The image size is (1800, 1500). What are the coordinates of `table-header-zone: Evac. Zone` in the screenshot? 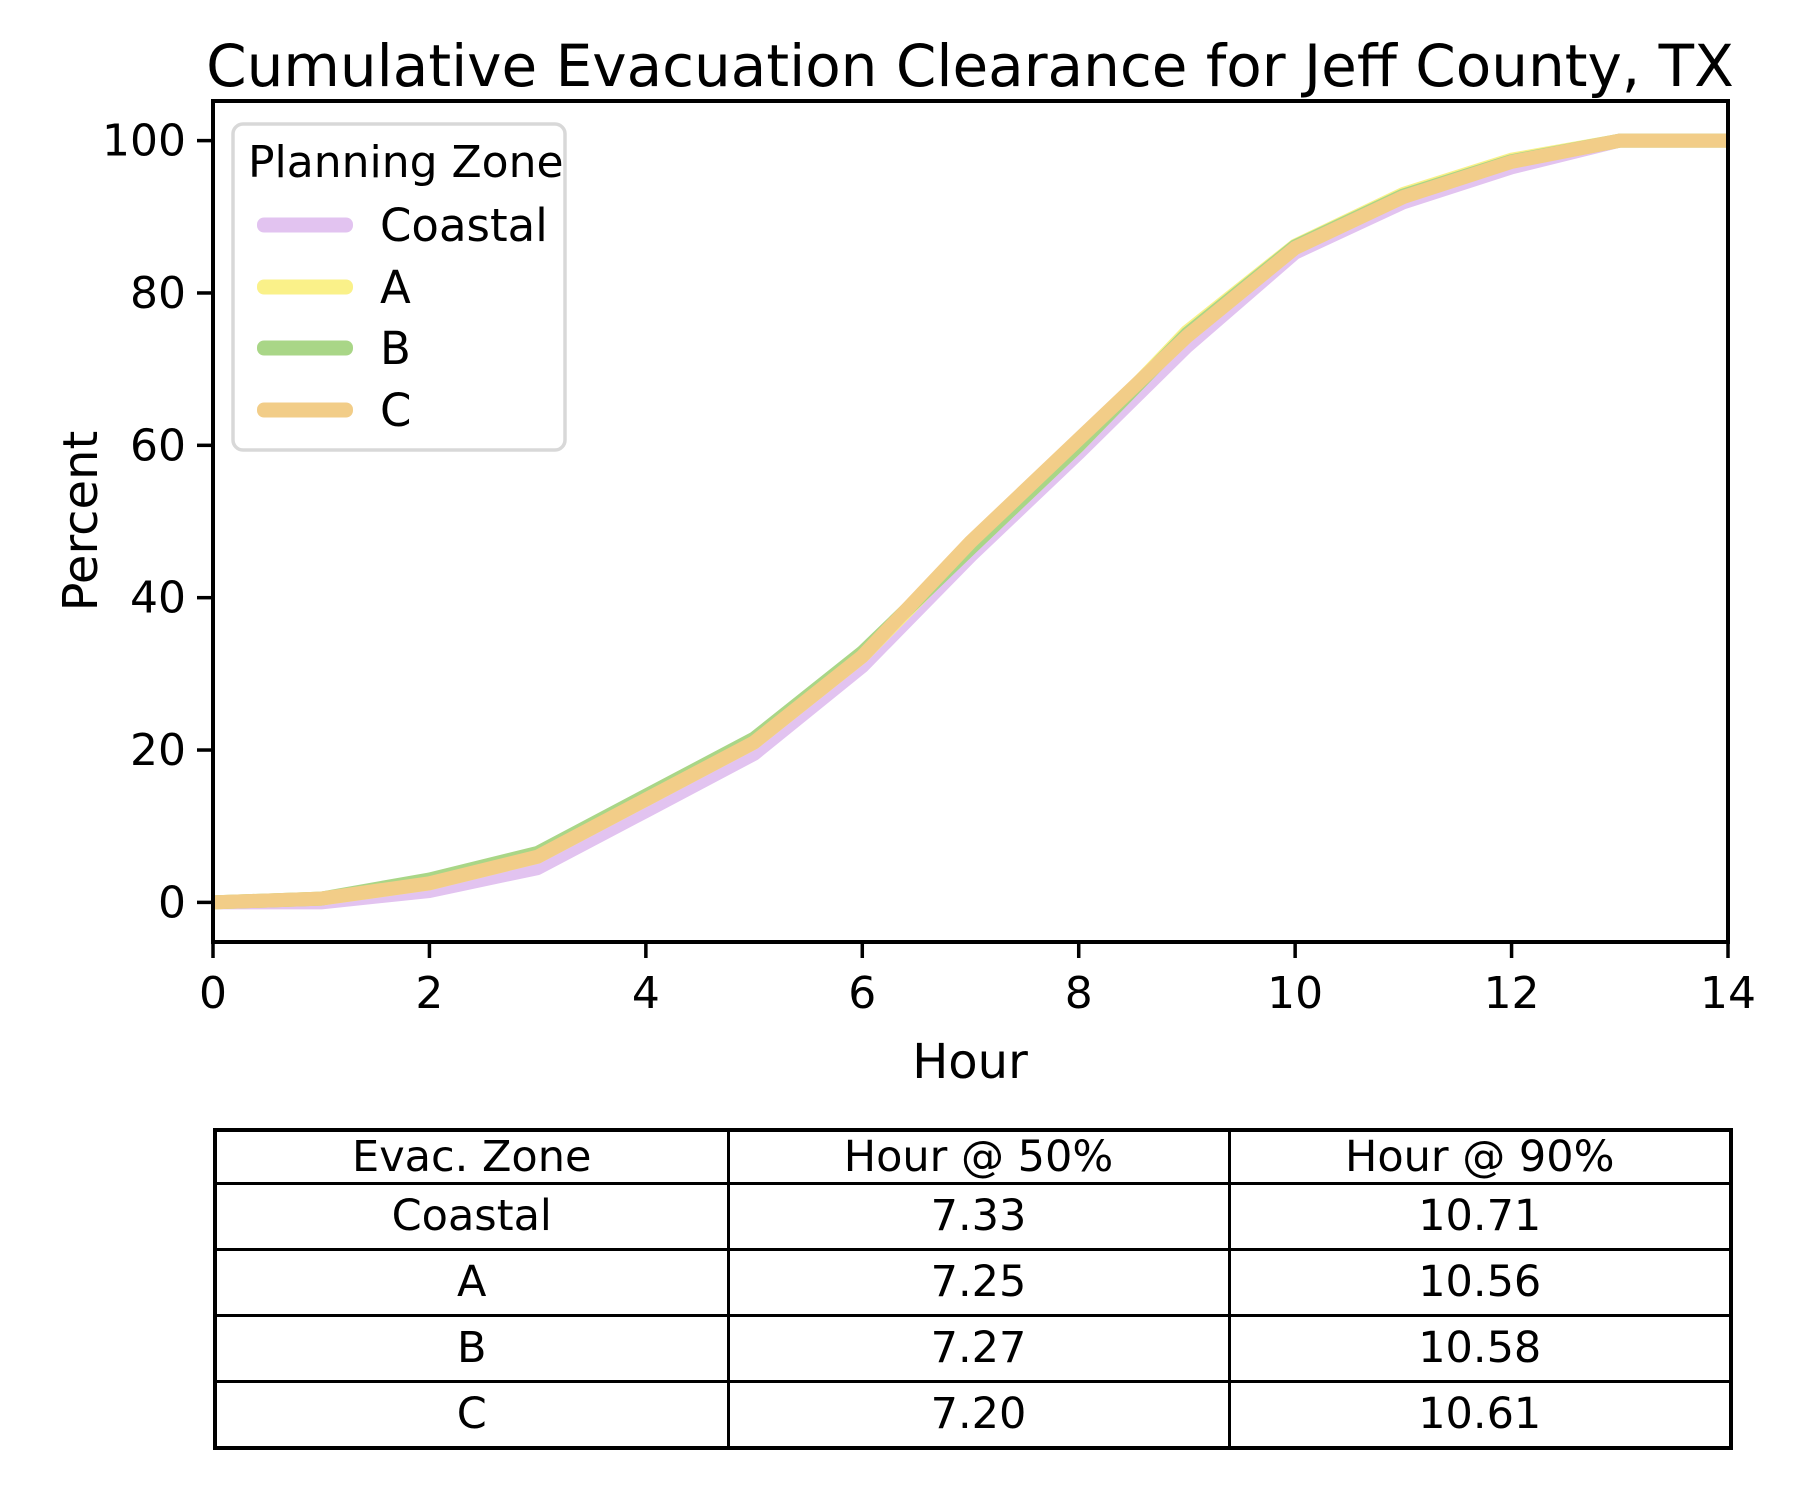 It's located at (471, 1156).